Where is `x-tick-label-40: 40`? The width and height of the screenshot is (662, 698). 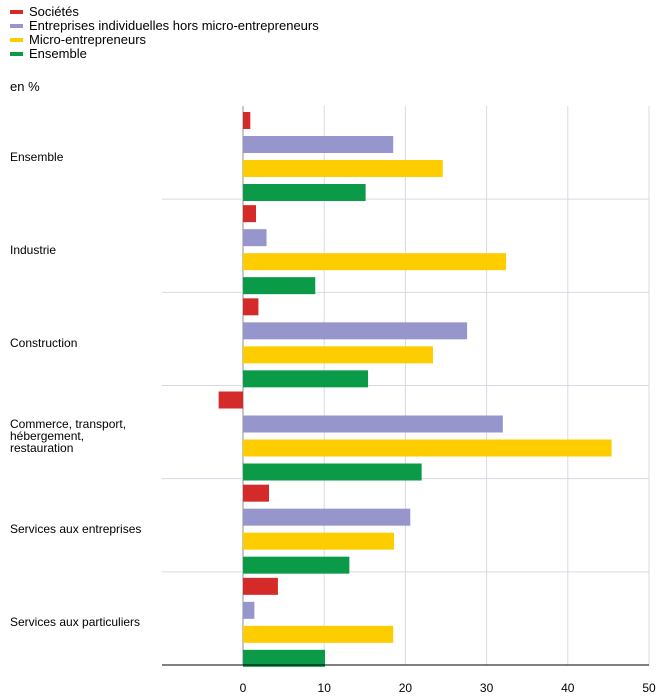 x-tick-label-40: 40 is located at coordinates (568, 688).